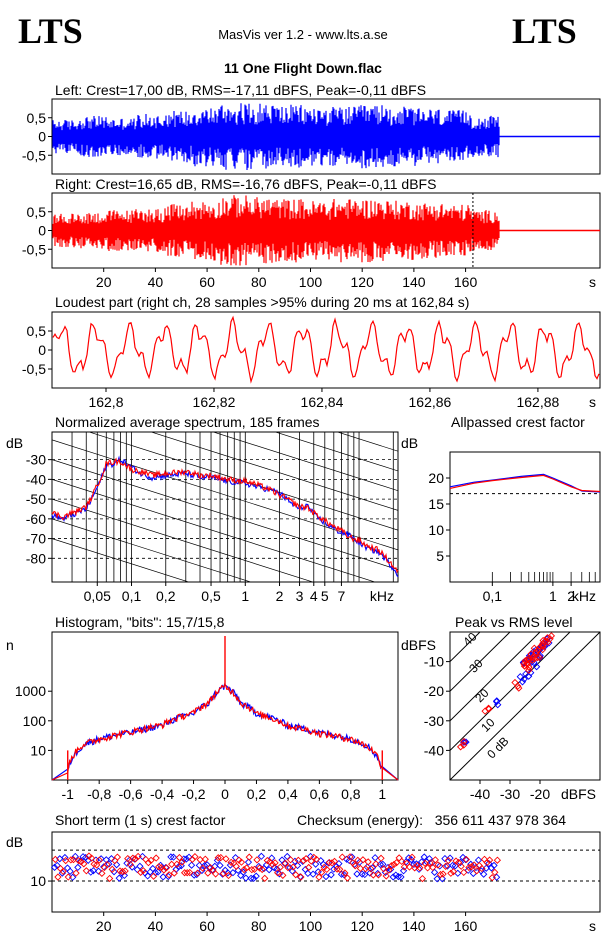 The image size is (606, 946). What do you see at coordinates (382, 794) in the screenshot?
I see `histogram-xtick-label: 1` at bounding box center [382, 794].